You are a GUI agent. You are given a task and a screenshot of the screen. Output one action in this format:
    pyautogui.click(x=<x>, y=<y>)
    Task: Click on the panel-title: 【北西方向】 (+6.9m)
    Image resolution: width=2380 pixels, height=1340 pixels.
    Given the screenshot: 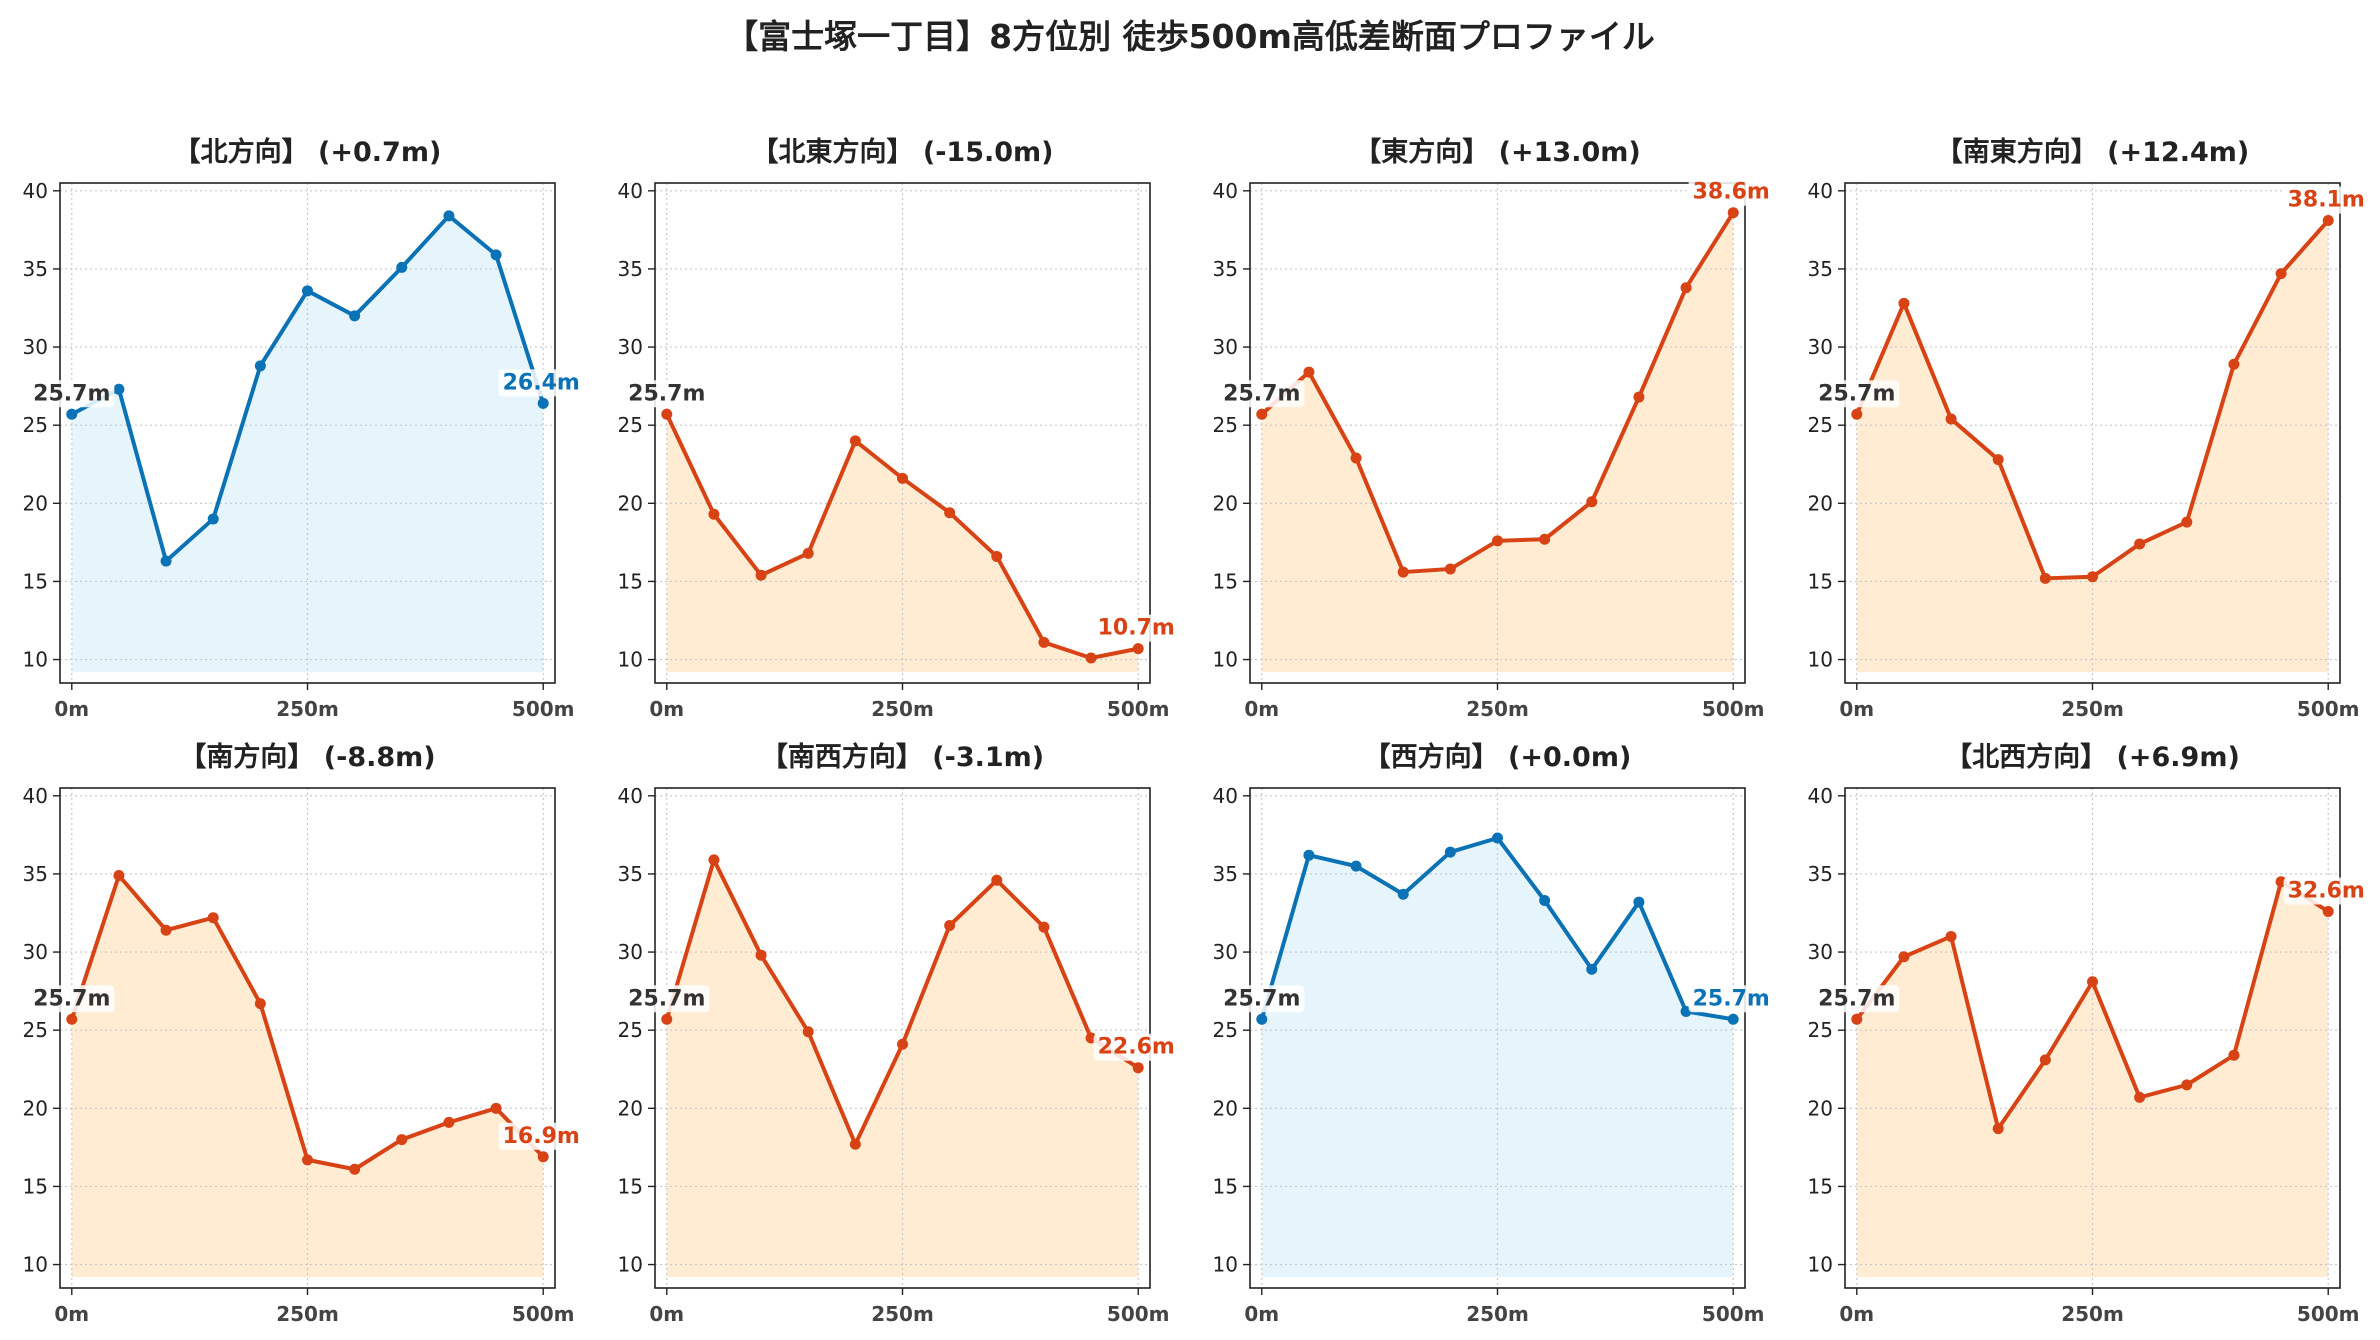 What is the action you would take?
    pyautogui.click(x=2092, y=757)
    